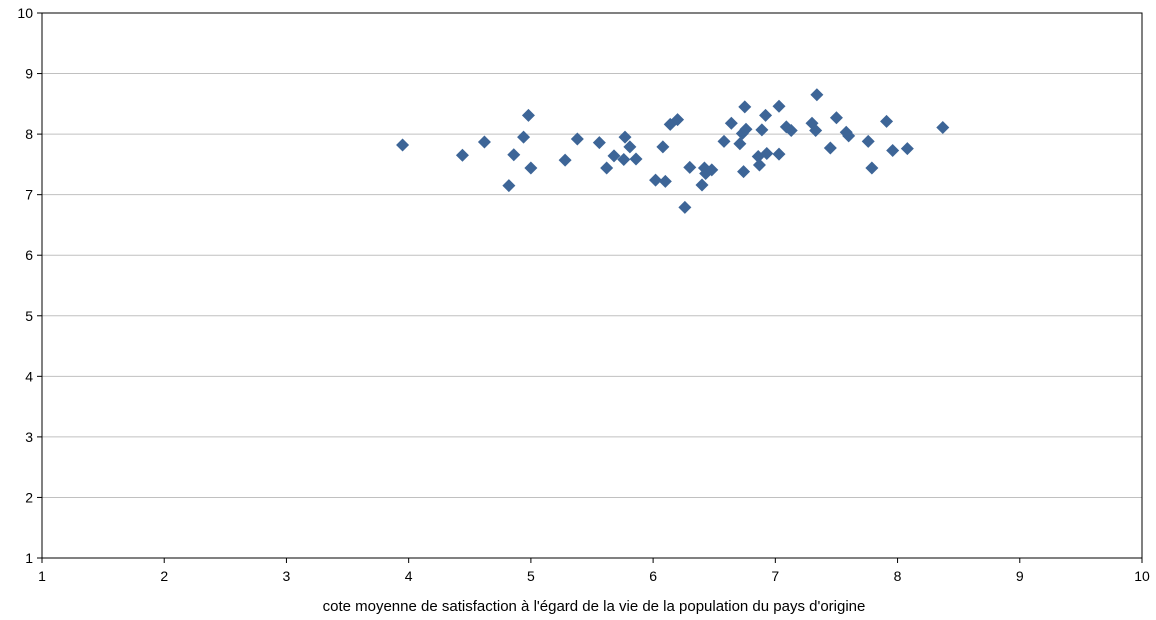 The height and width of the screenshot is (620, 1156). Describe the element at coordinates (25, 13) in the screenshot. I see `y-tick-label: 10` at that location.